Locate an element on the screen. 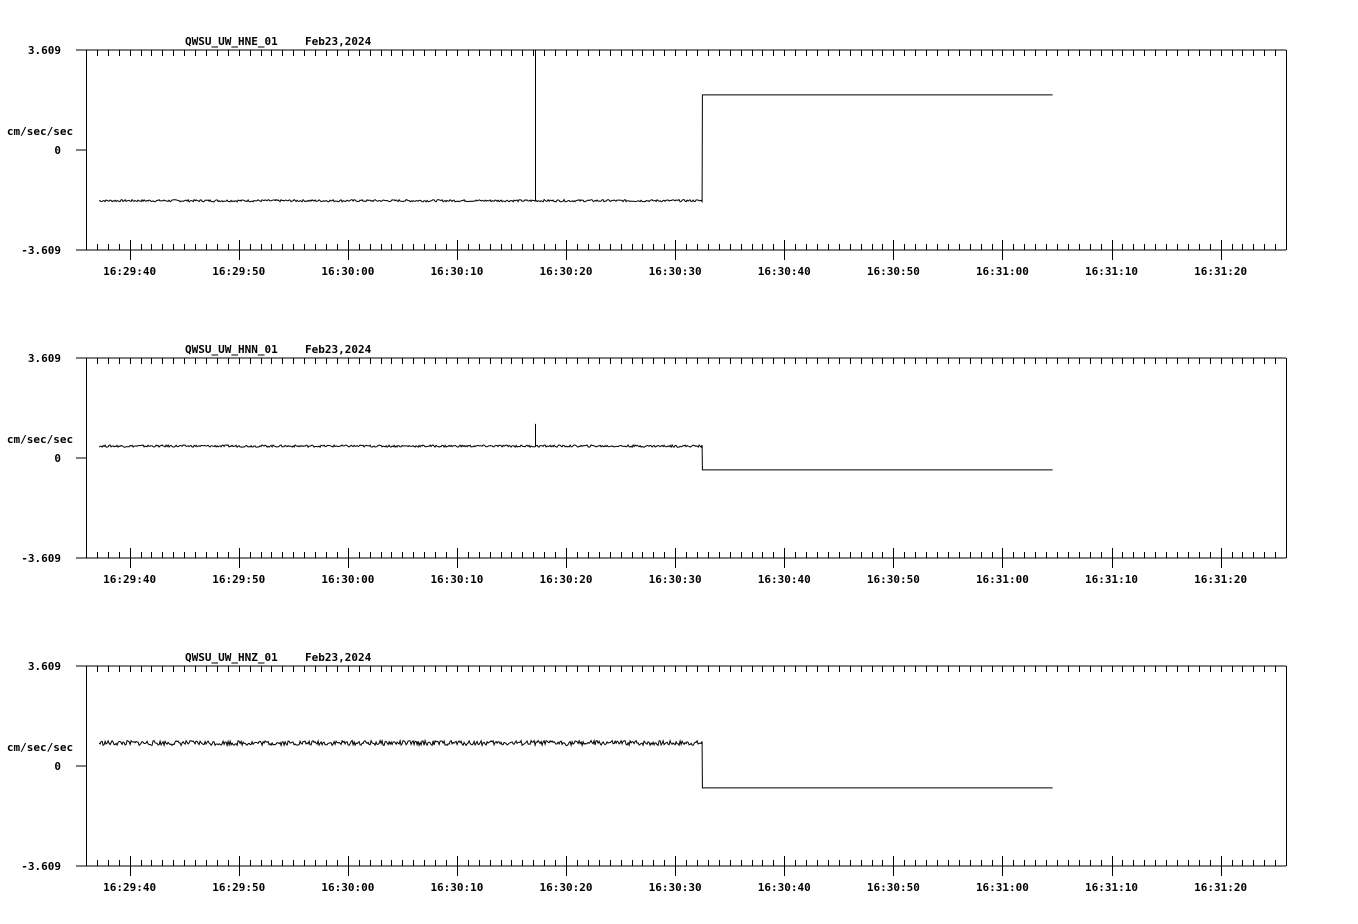  panel-title: QWSU_UW_HNN_01 is located at coordinates (231, 349).